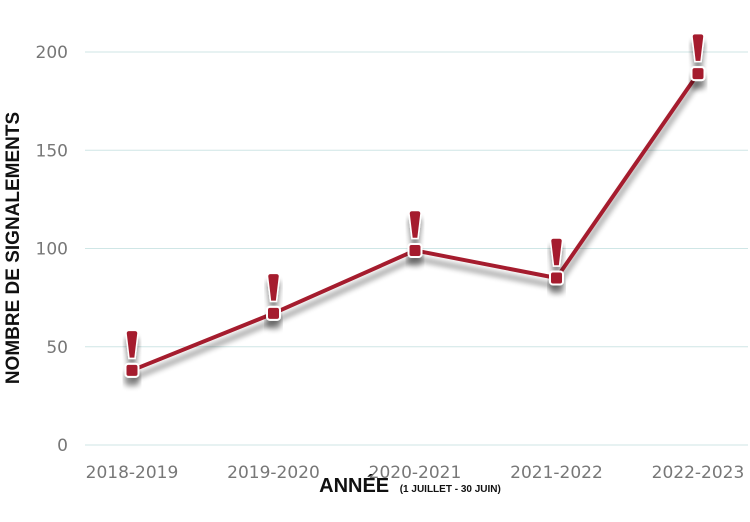  What do you see at coordinates (132, 473) in the screenshot?
I see `x-tick-label: 2018-2019` at bounding box center [132, 473].